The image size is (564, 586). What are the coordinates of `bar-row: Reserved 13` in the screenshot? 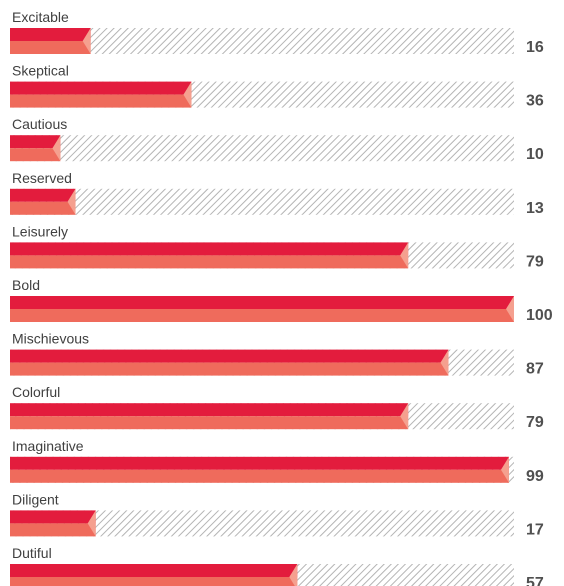 It's located at (277, 193).